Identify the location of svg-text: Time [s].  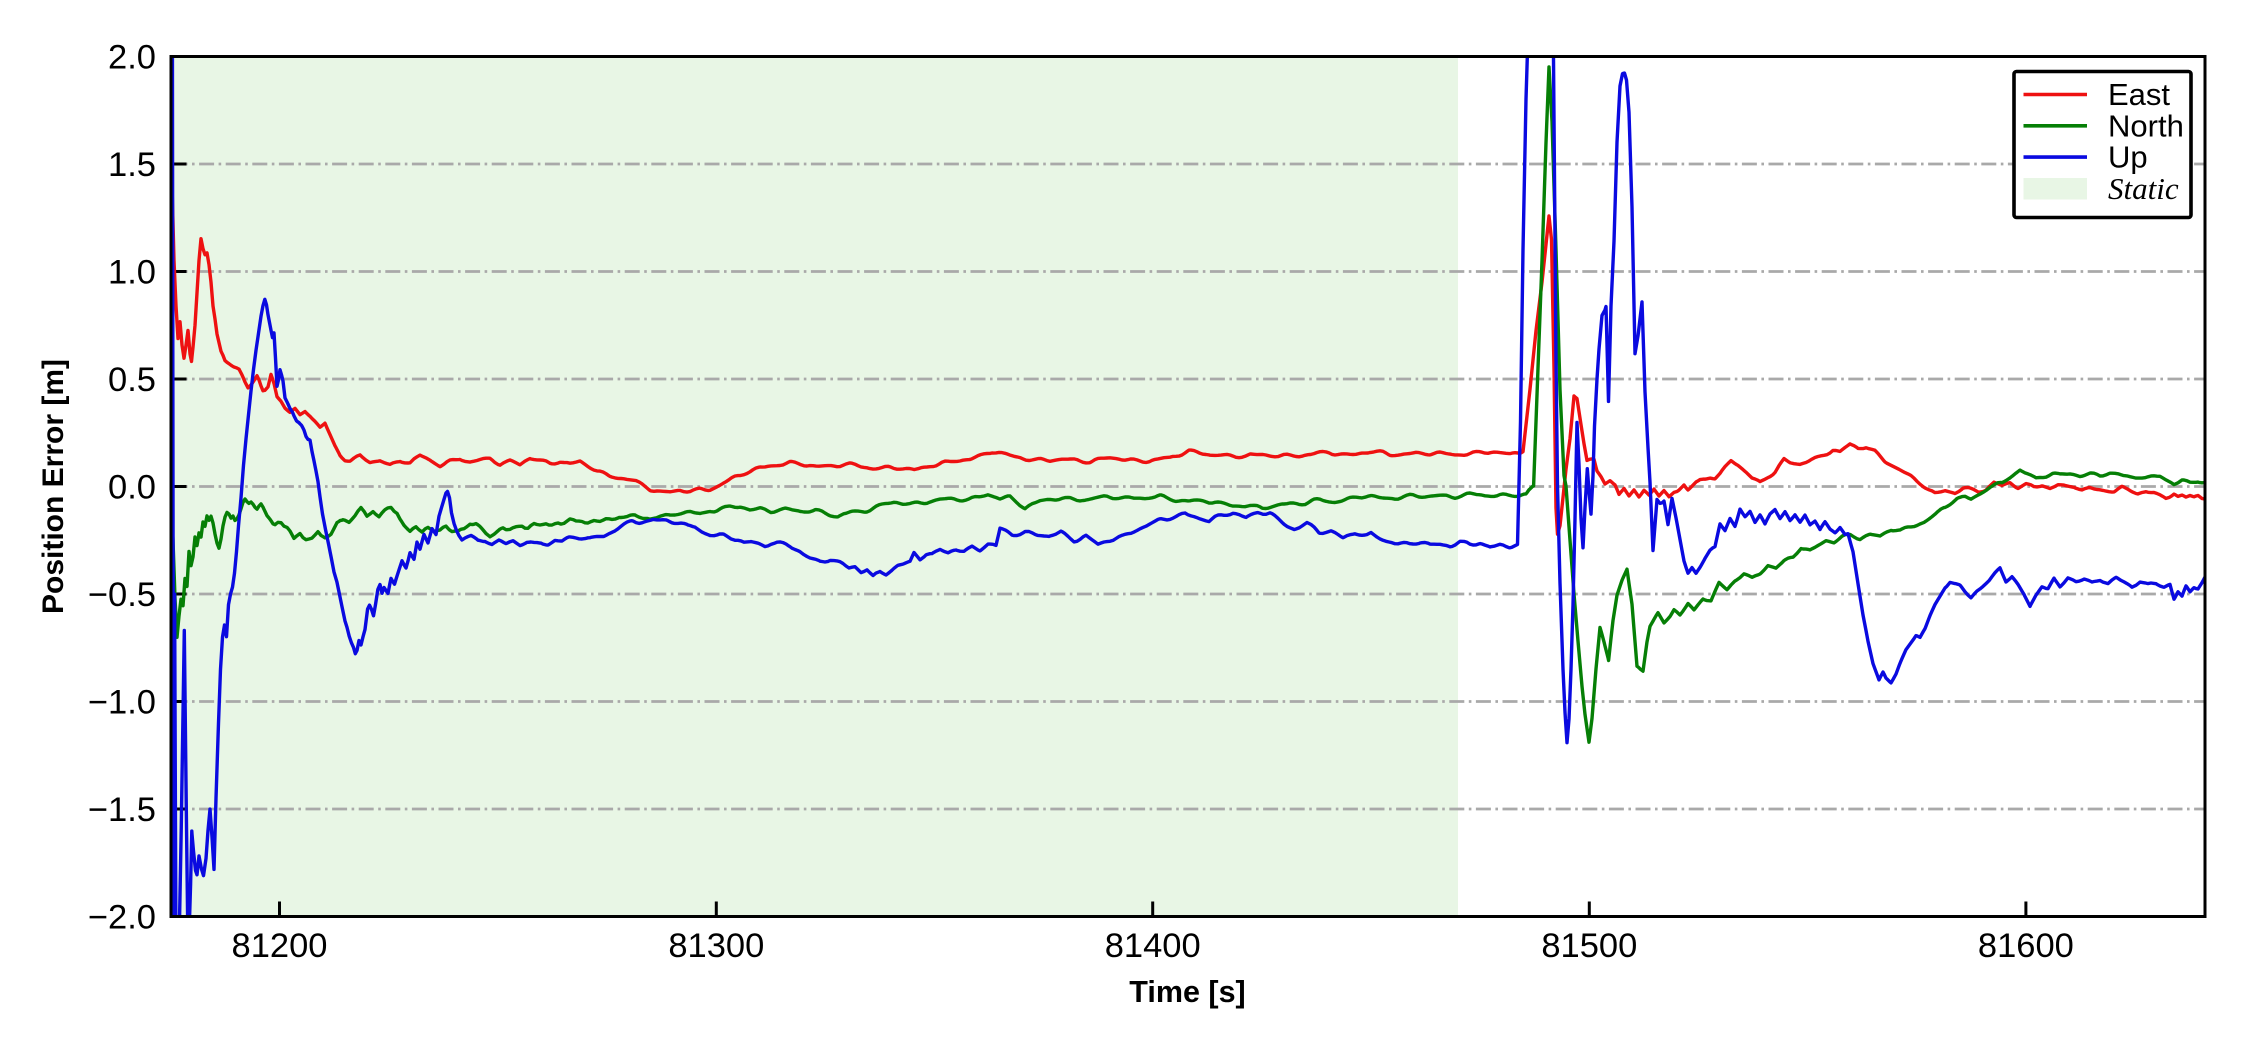
(1187, 992).